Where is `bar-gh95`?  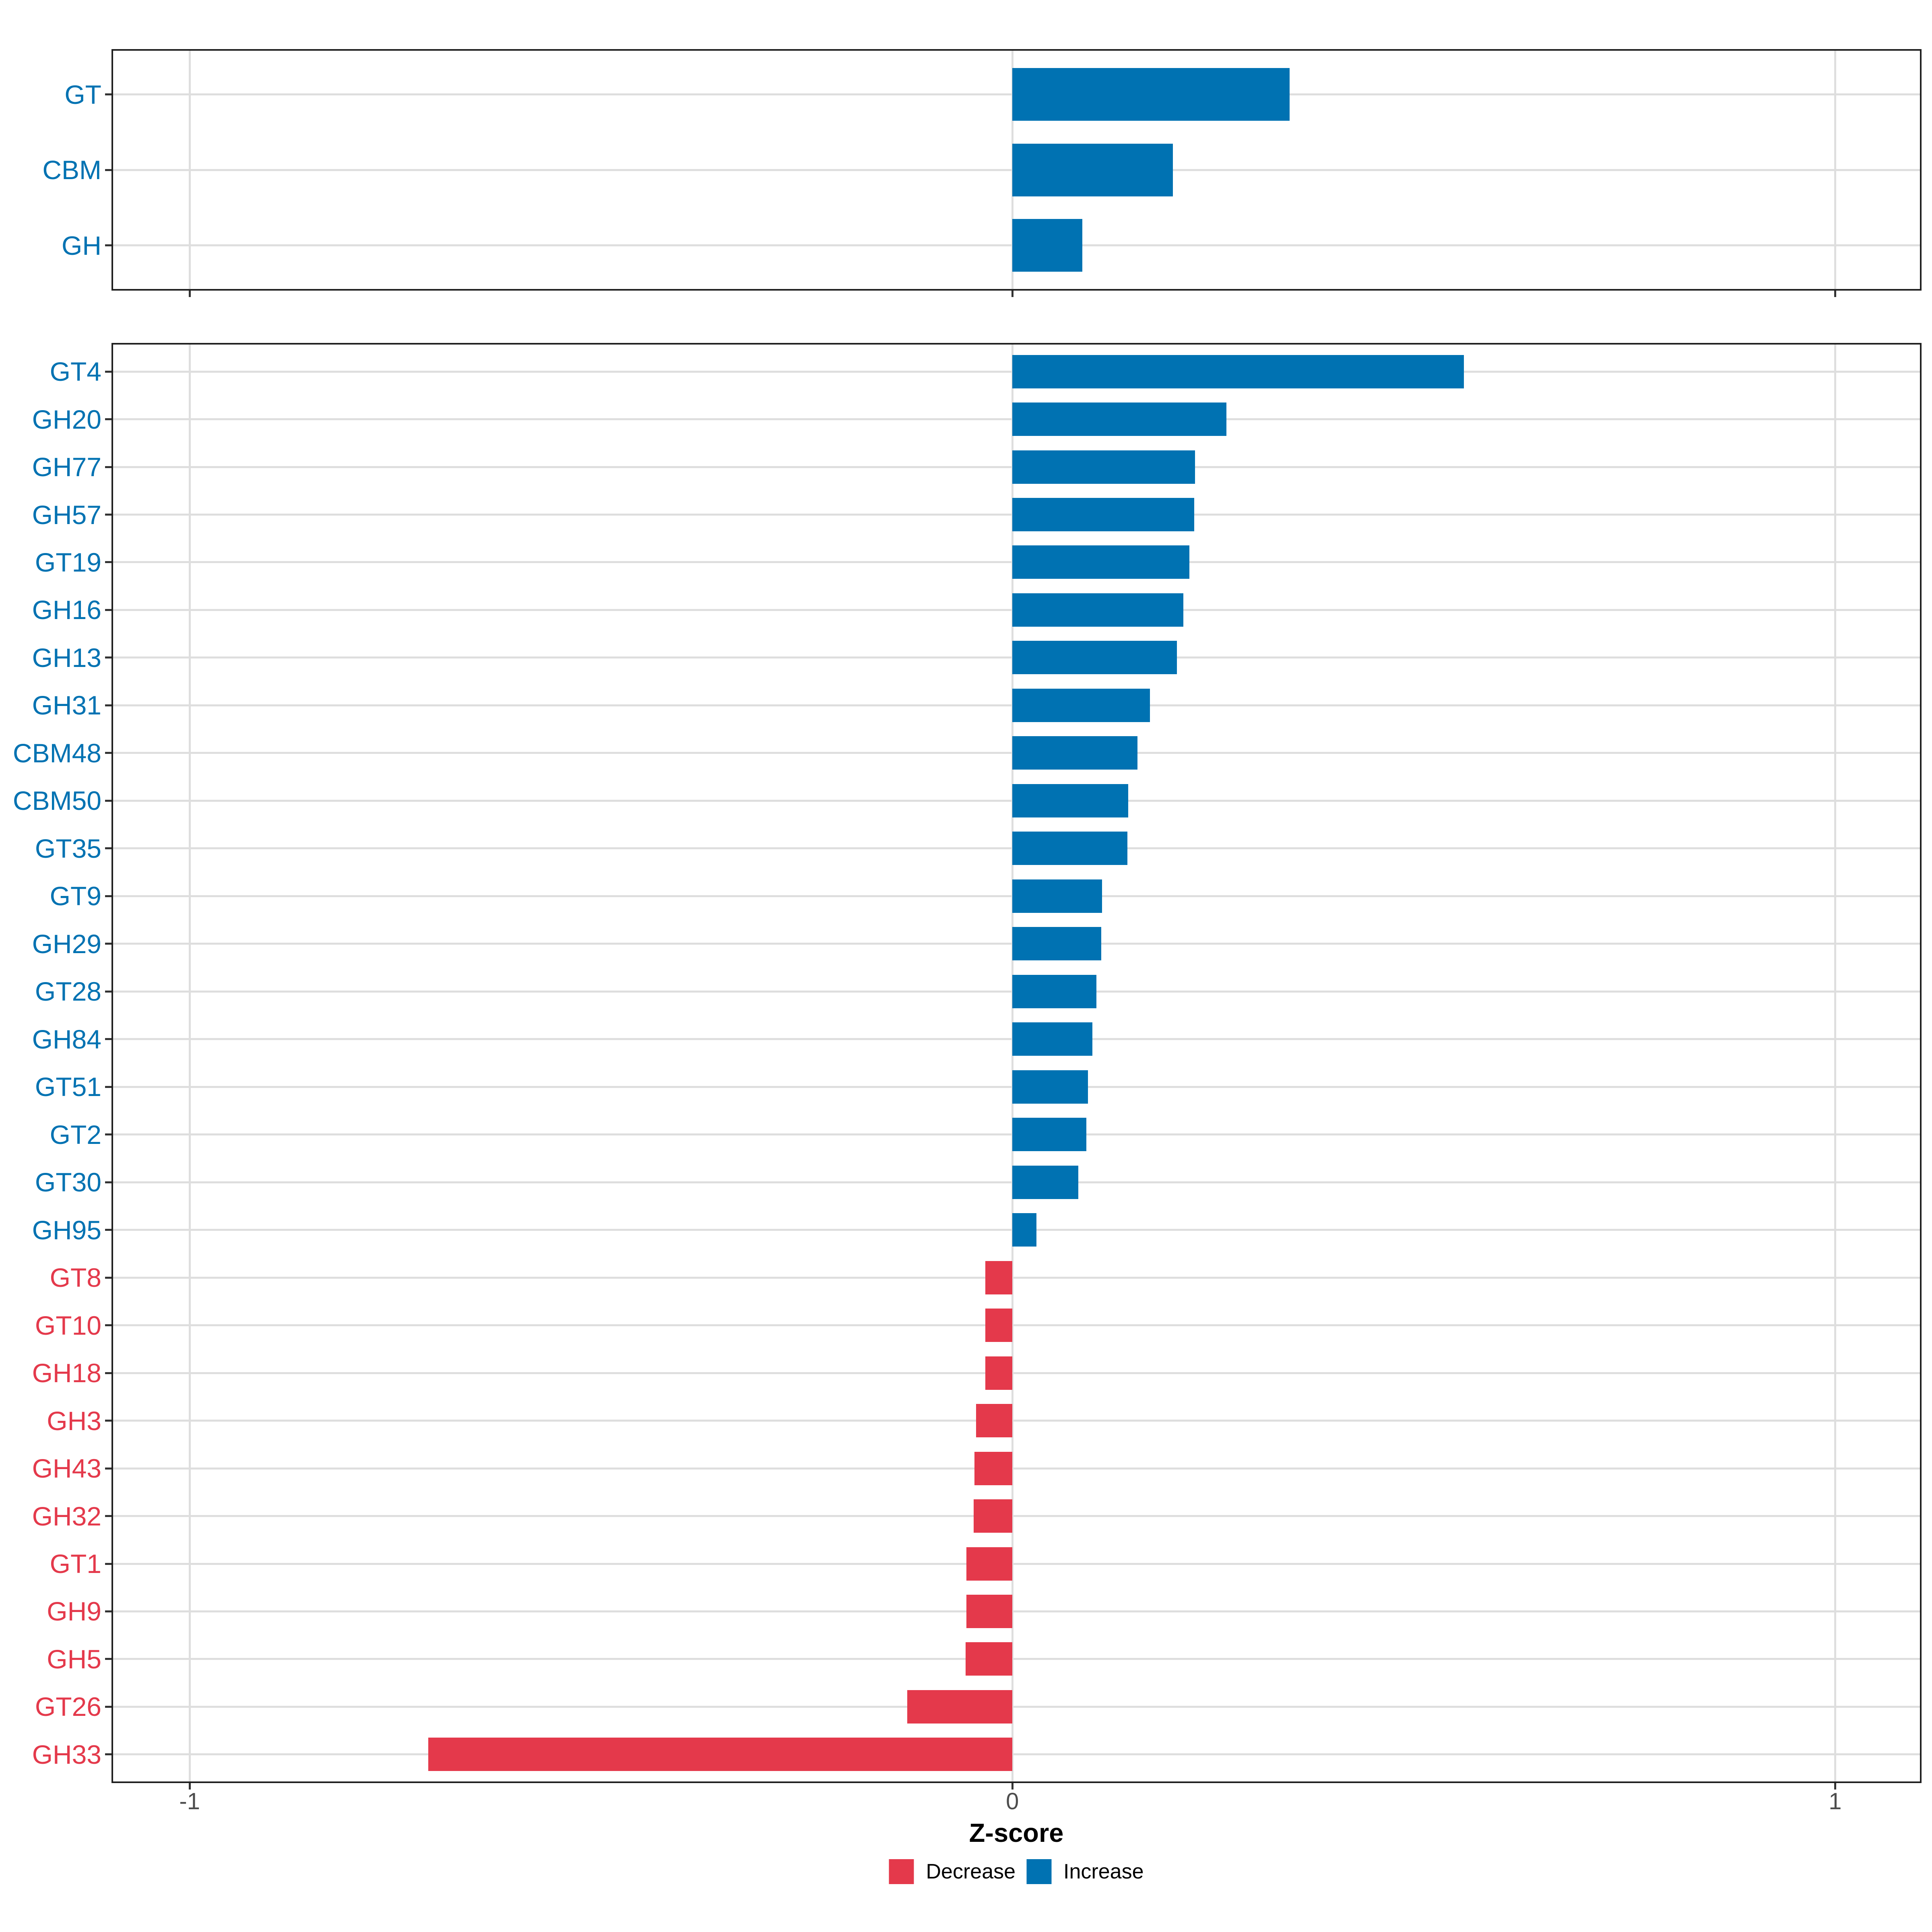
bar-gh95 is located at coordinates (1024, 1230).